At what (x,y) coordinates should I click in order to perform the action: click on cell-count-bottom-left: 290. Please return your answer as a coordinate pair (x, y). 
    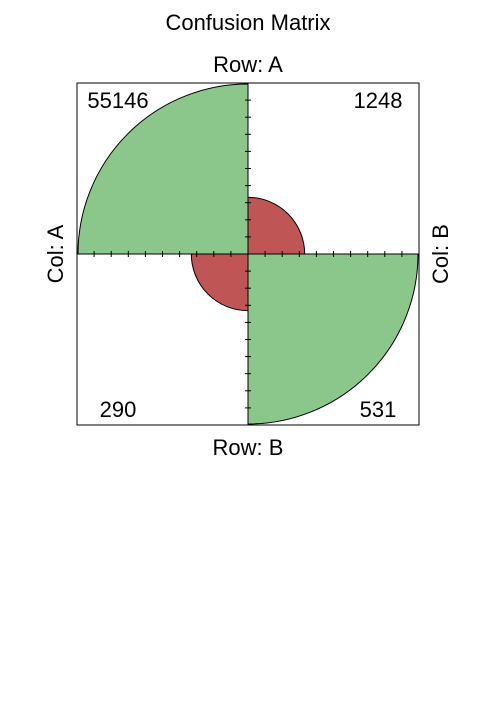
    Looking at the image, I should click on (118, 409).